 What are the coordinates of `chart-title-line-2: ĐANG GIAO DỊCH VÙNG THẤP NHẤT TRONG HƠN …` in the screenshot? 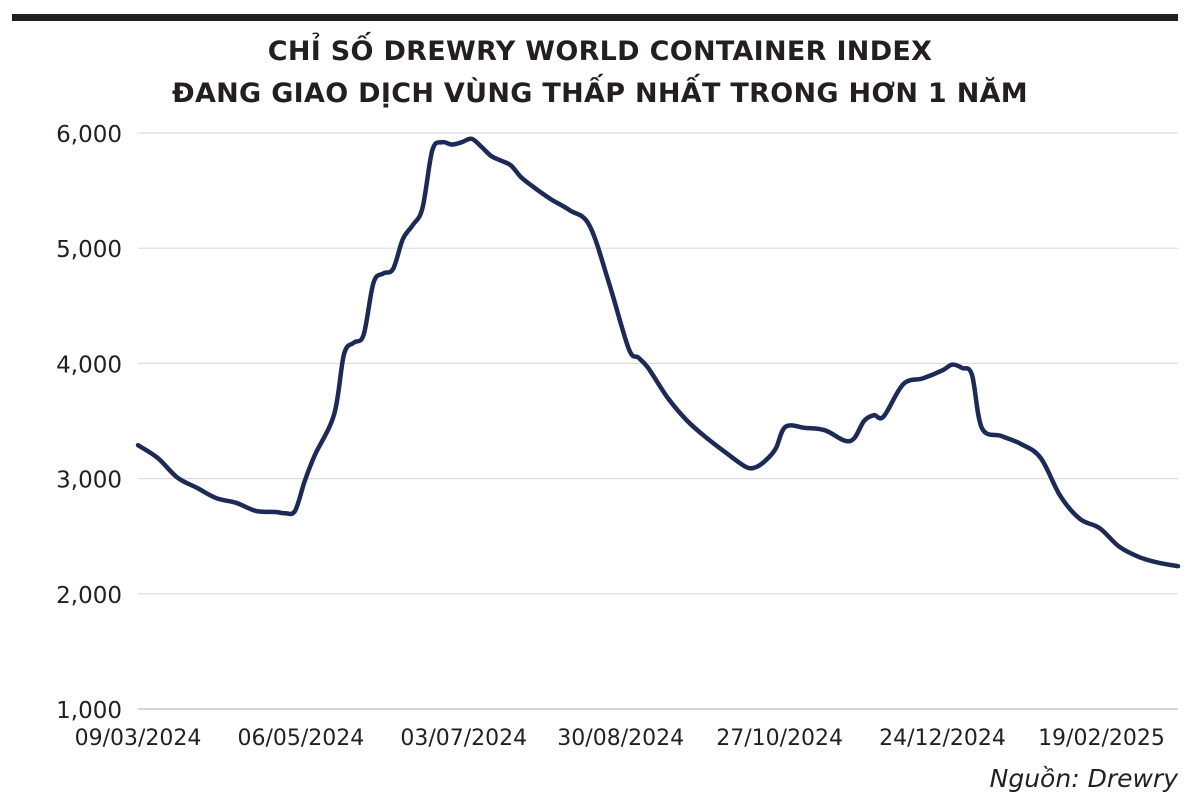 It's located at (600, 93).